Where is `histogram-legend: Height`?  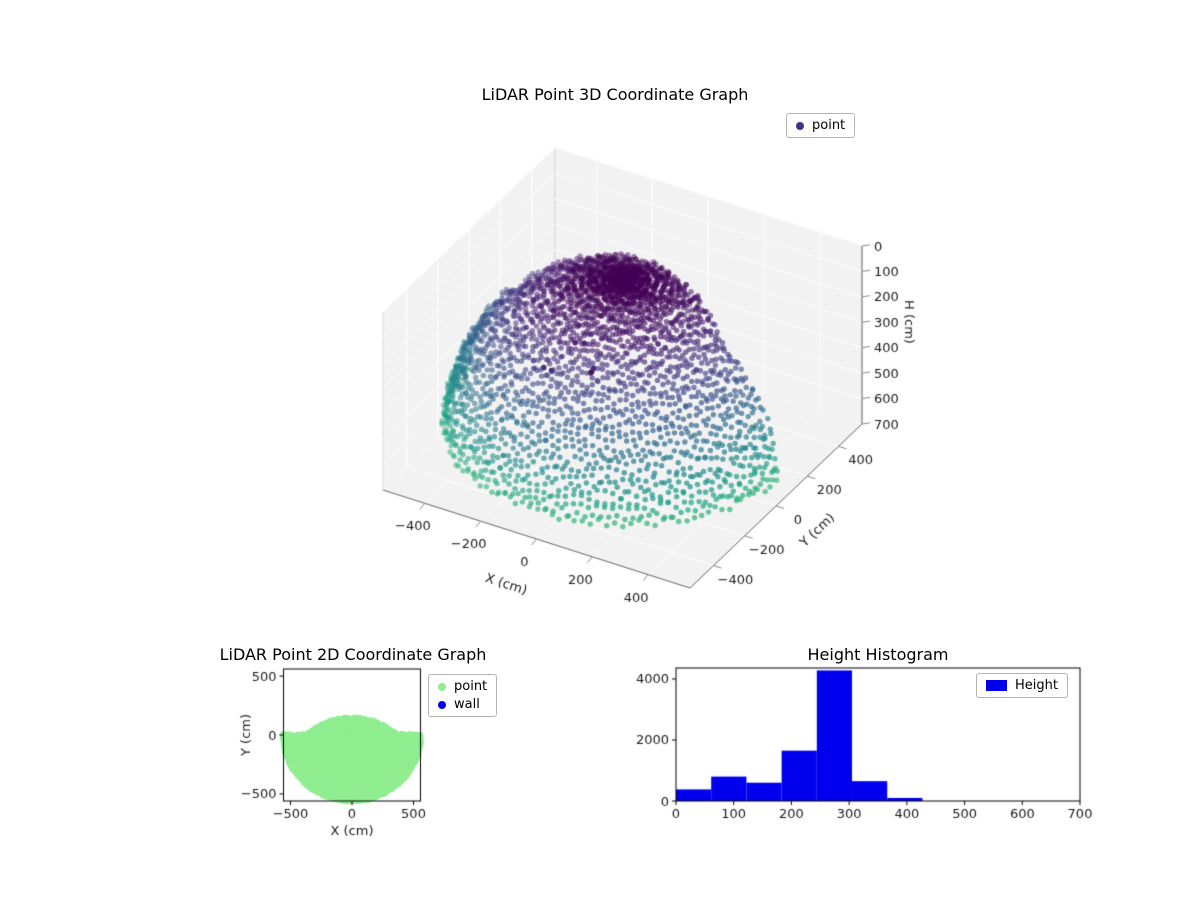 histogram-legend: Height is located at coordinates (1022, 685).